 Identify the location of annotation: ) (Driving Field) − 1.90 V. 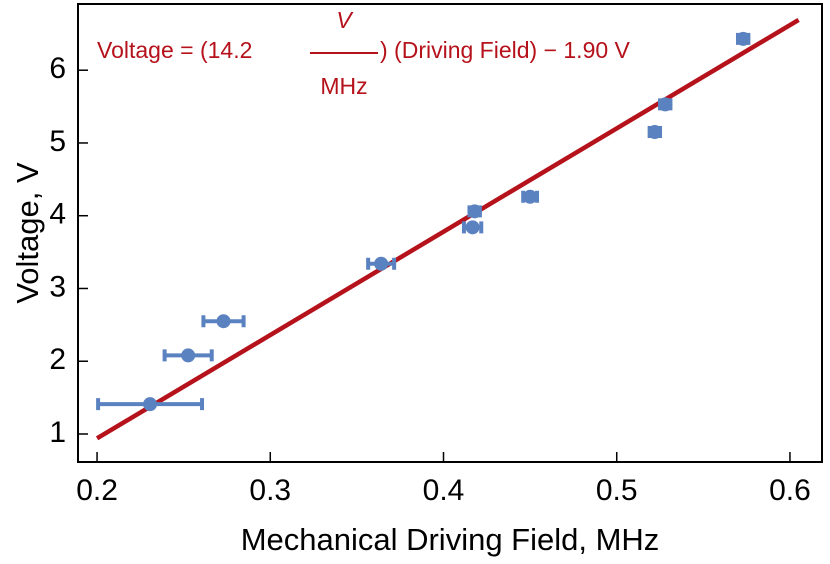
(505, 50).